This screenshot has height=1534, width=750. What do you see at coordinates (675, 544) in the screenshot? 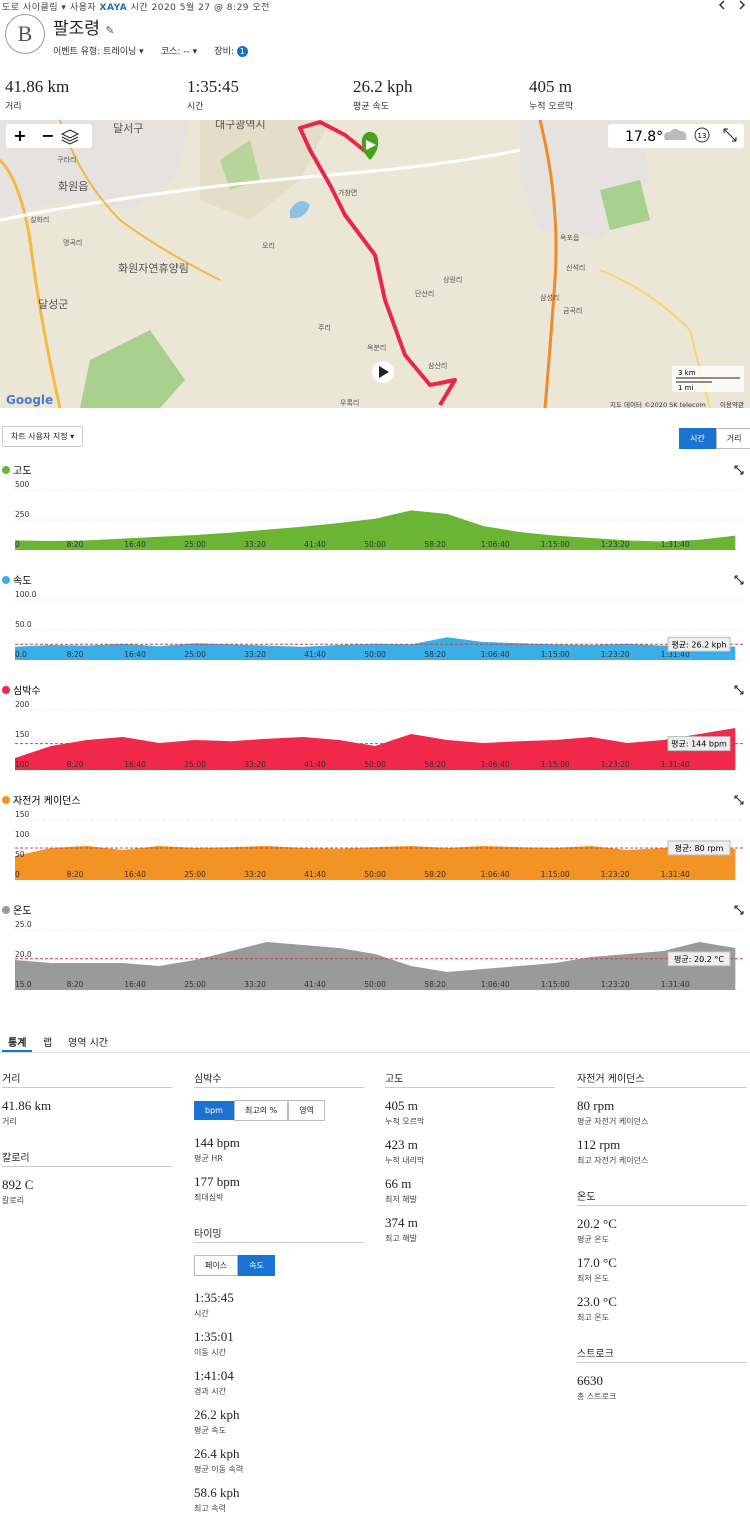
I see `x-tick-label: 1:31:40` at bounding box center [675, 544].